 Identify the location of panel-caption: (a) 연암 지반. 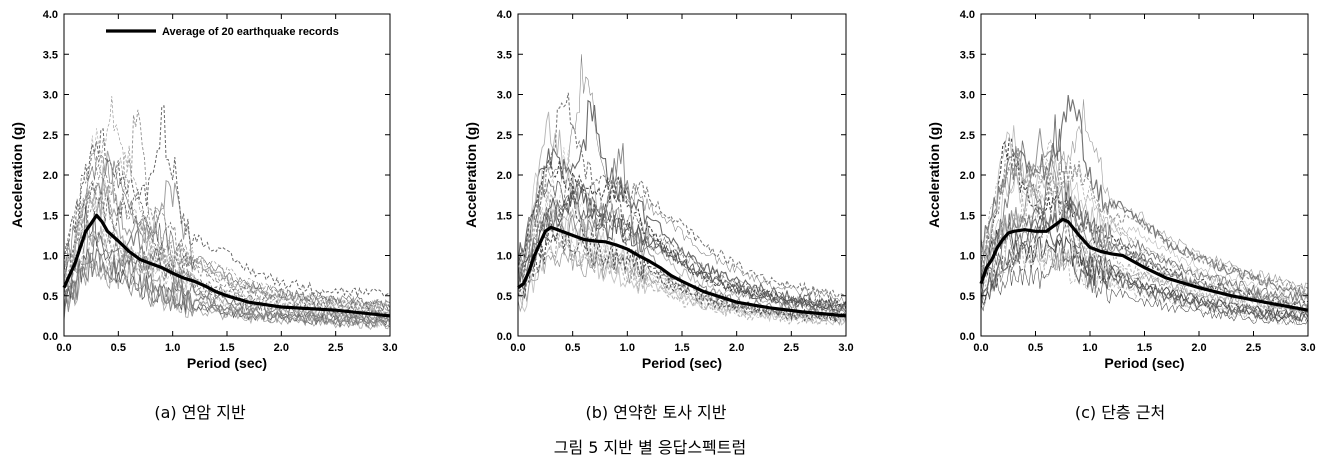
(200, 412).